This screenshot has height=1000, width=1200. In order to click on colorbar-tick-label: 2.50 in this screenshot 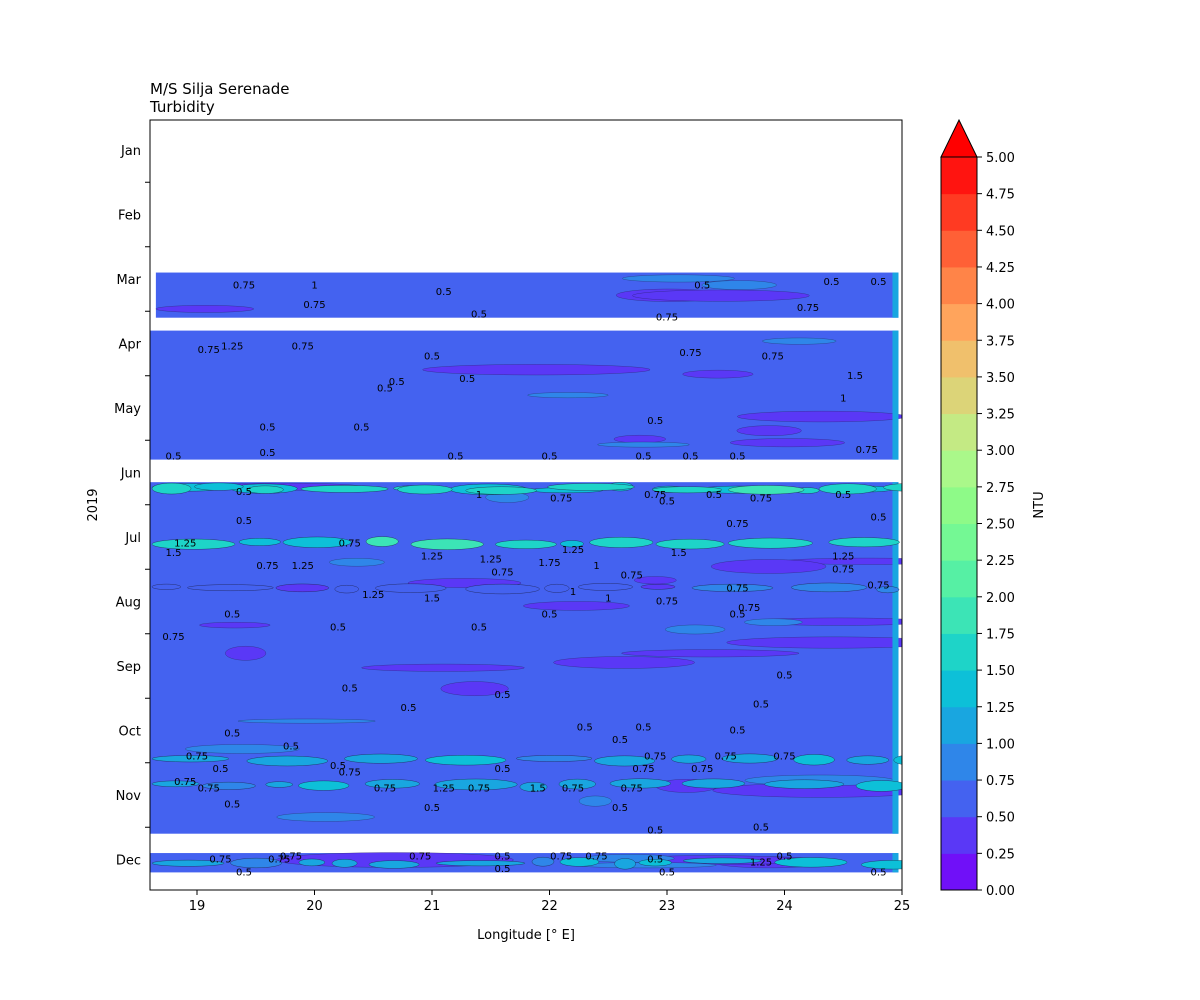, I will do `click(1000, 525)`.